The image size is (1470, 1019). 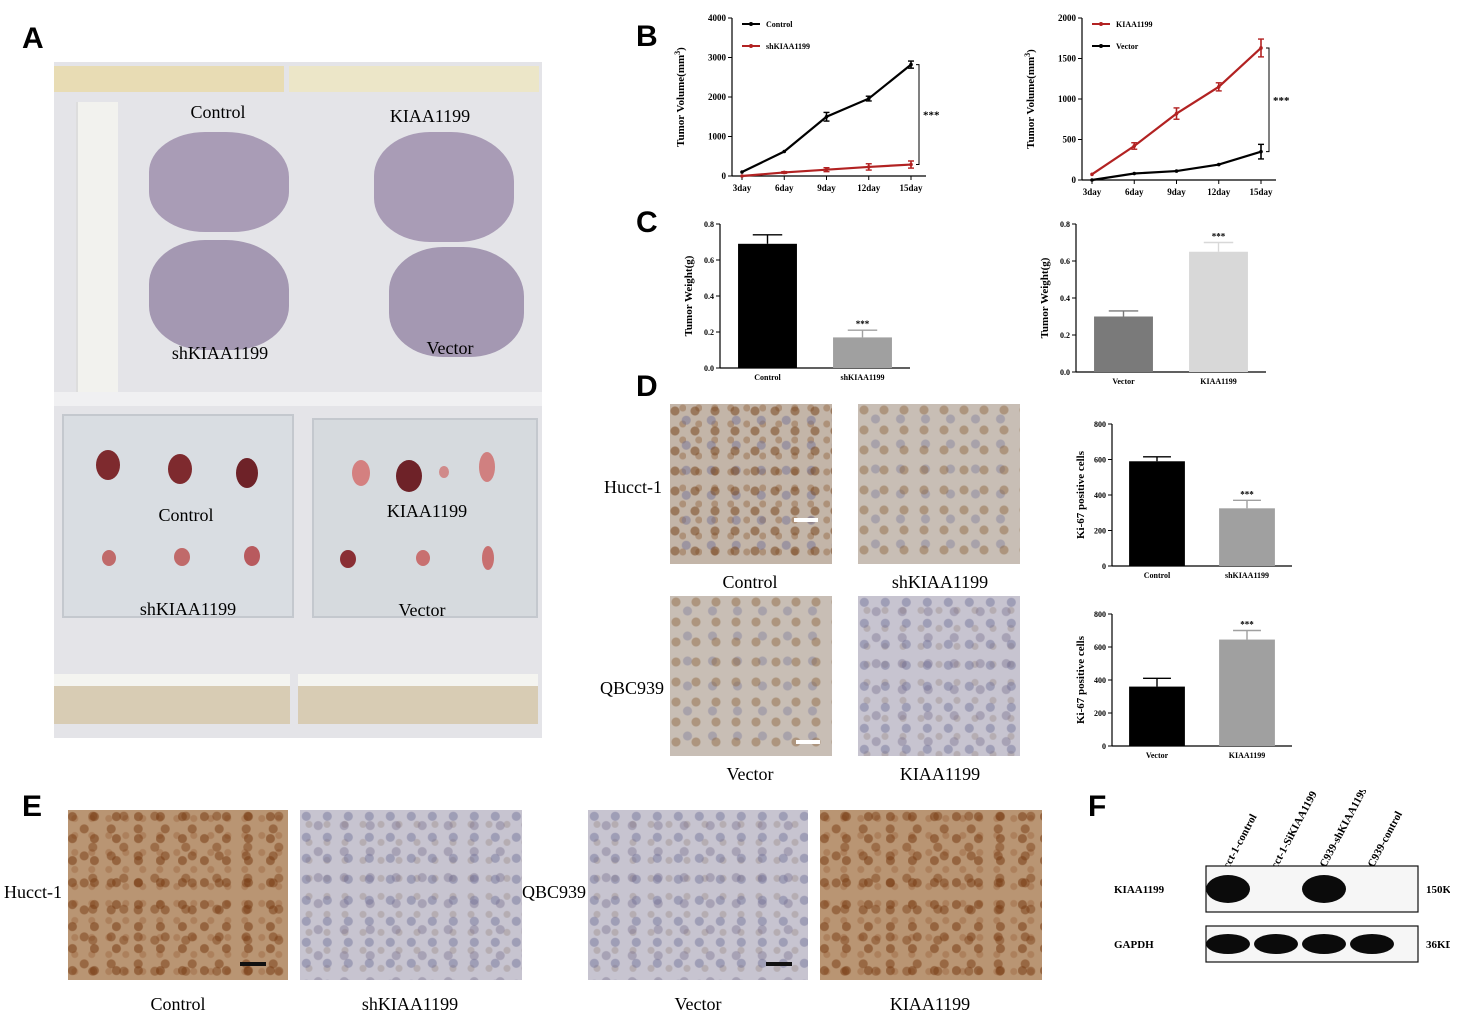 I want to click on y-axis-label: Ki-67 positive cells, so click(x=1081, y=679).